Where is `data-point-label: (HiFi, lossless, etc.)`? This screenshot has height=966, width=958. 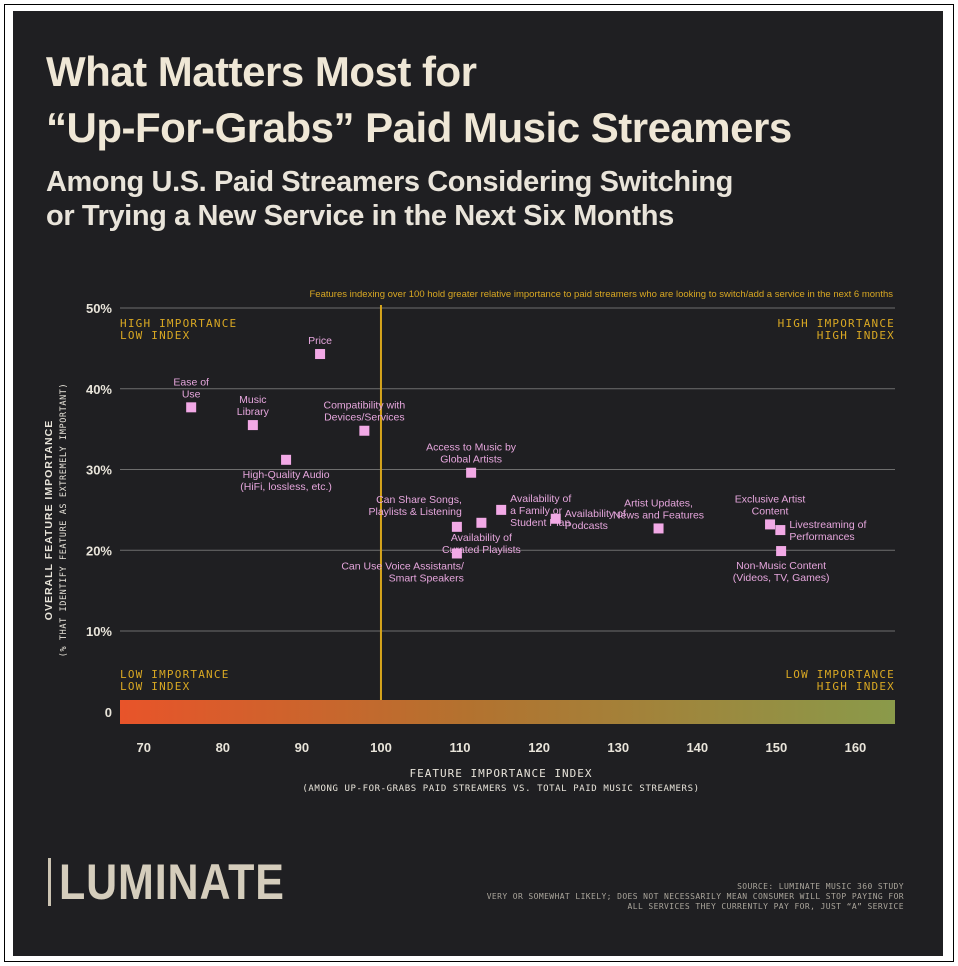 data-point-label: (HiFi, lossless, etc.) is located at coordinates (286, 487).